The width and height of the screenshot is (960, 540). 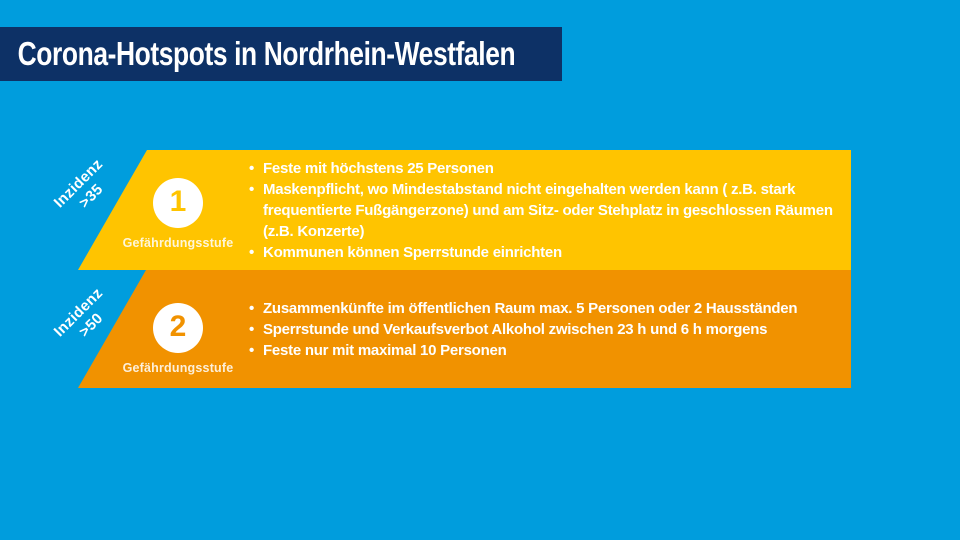 I want to click on level-number: 1, so click(x=178, y=201).